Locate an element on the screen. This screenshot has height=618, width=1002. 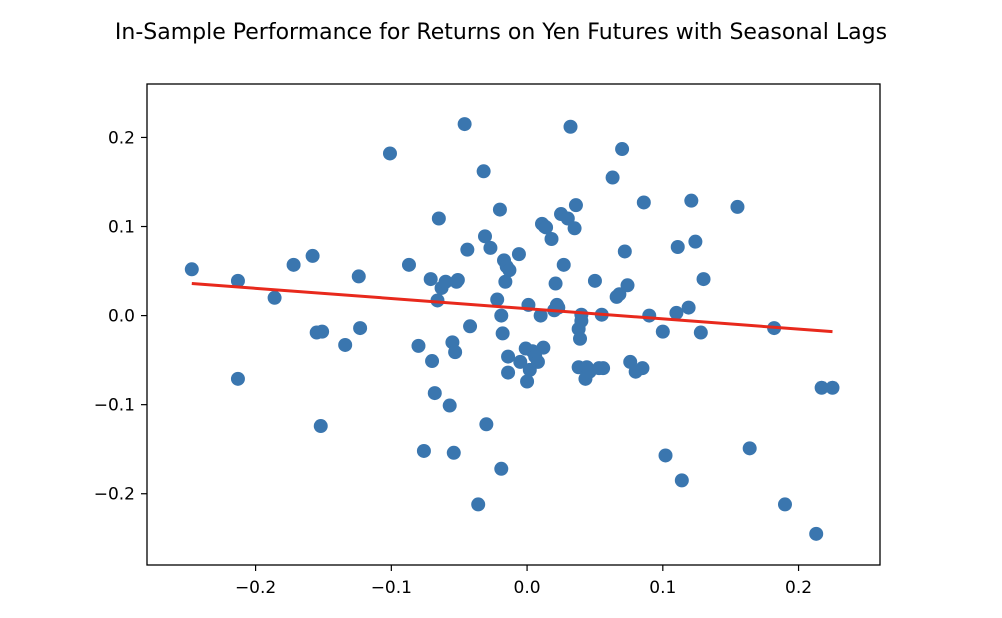
x-axis-ticks: −0.2 −0.1 0.0 0.1 0.2 is located at coordinates (523, 581).